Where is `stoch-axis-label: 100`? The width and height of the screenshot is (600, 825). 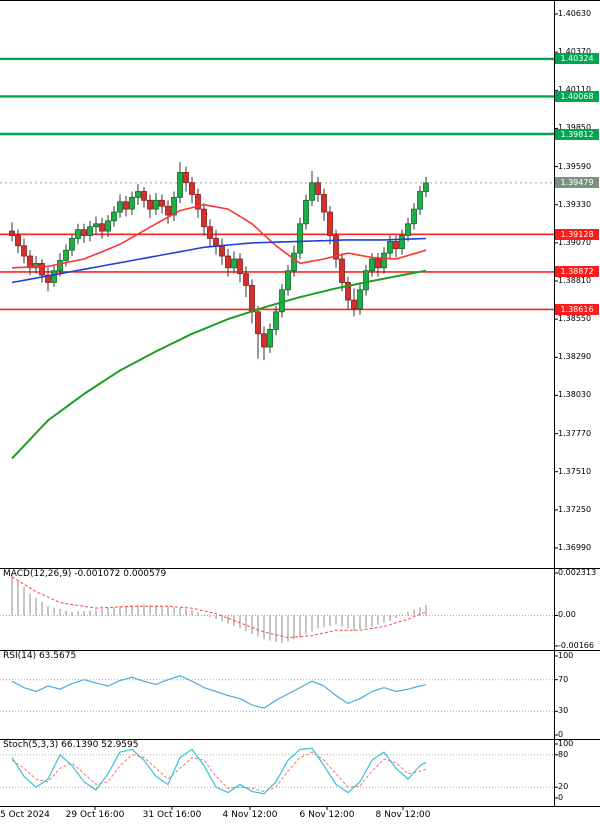 stoch-axis-label: 100 is located at coordinates (566, 743).